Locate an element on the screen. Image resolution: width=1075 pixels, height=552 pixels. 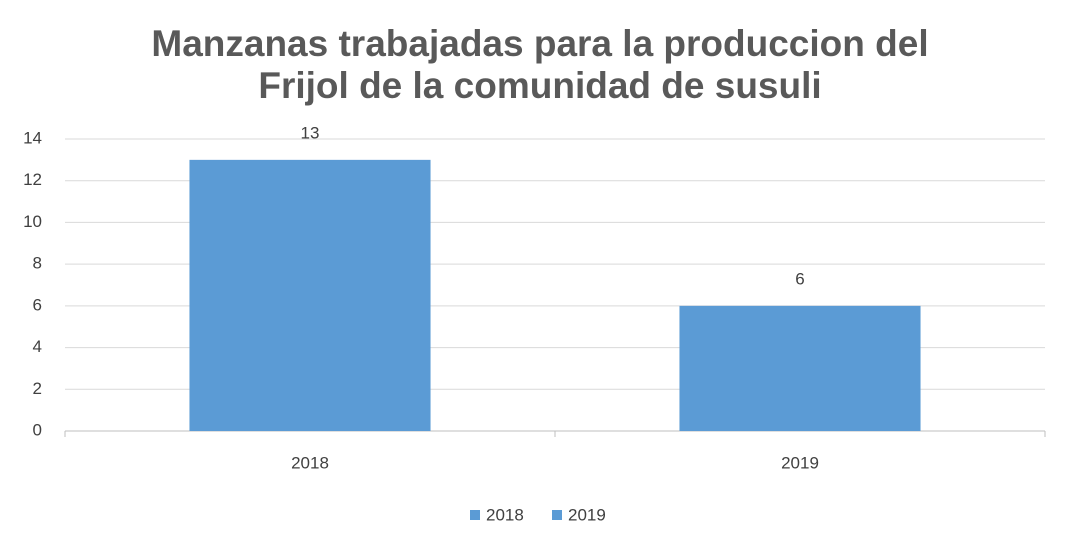
data-label: 6 is located at coordinates (799, 278).